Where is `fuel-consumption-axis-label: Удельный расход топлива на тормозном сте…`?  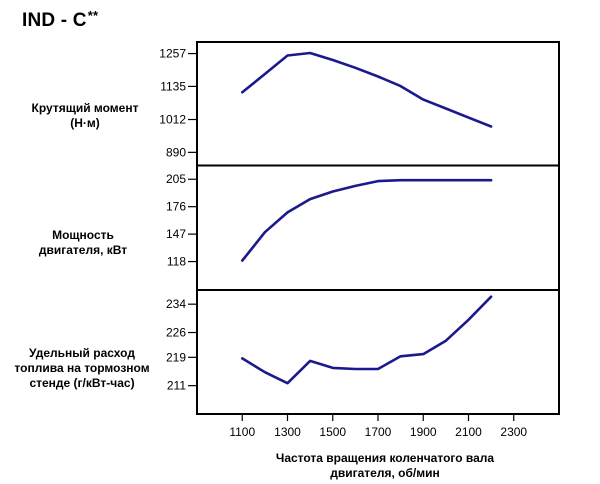
fuel-consumption-axis-label: Удельный расход топлива на тормозном сте… is located at coordinates (82, 368).